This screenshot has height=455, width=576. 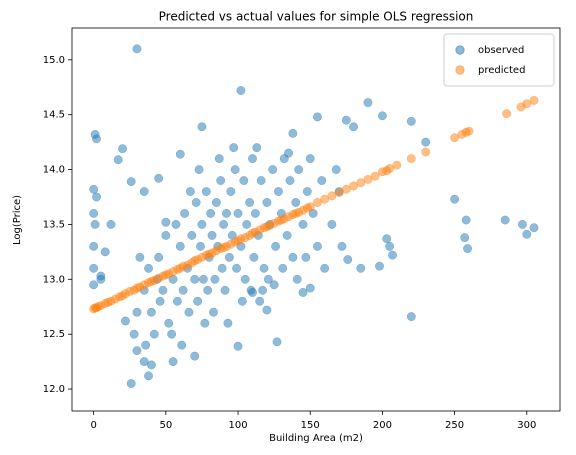 I want to click on legend-box, so click(x=499, y=60).